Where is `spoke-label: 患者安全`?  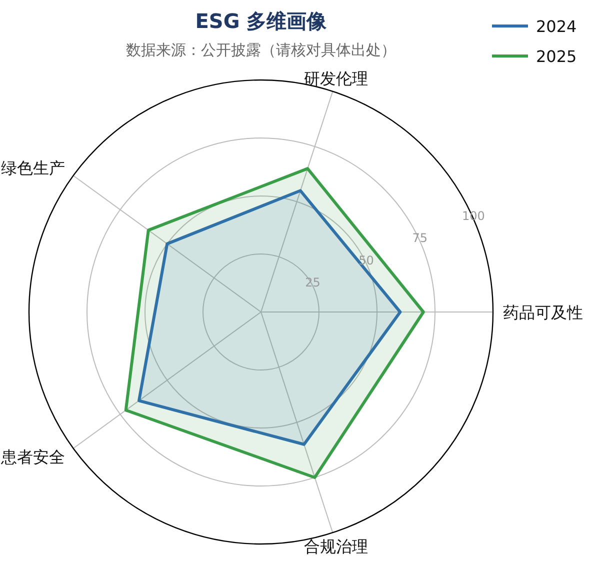
spoke-label: 患者安全 is located at coordinates (33, 457).